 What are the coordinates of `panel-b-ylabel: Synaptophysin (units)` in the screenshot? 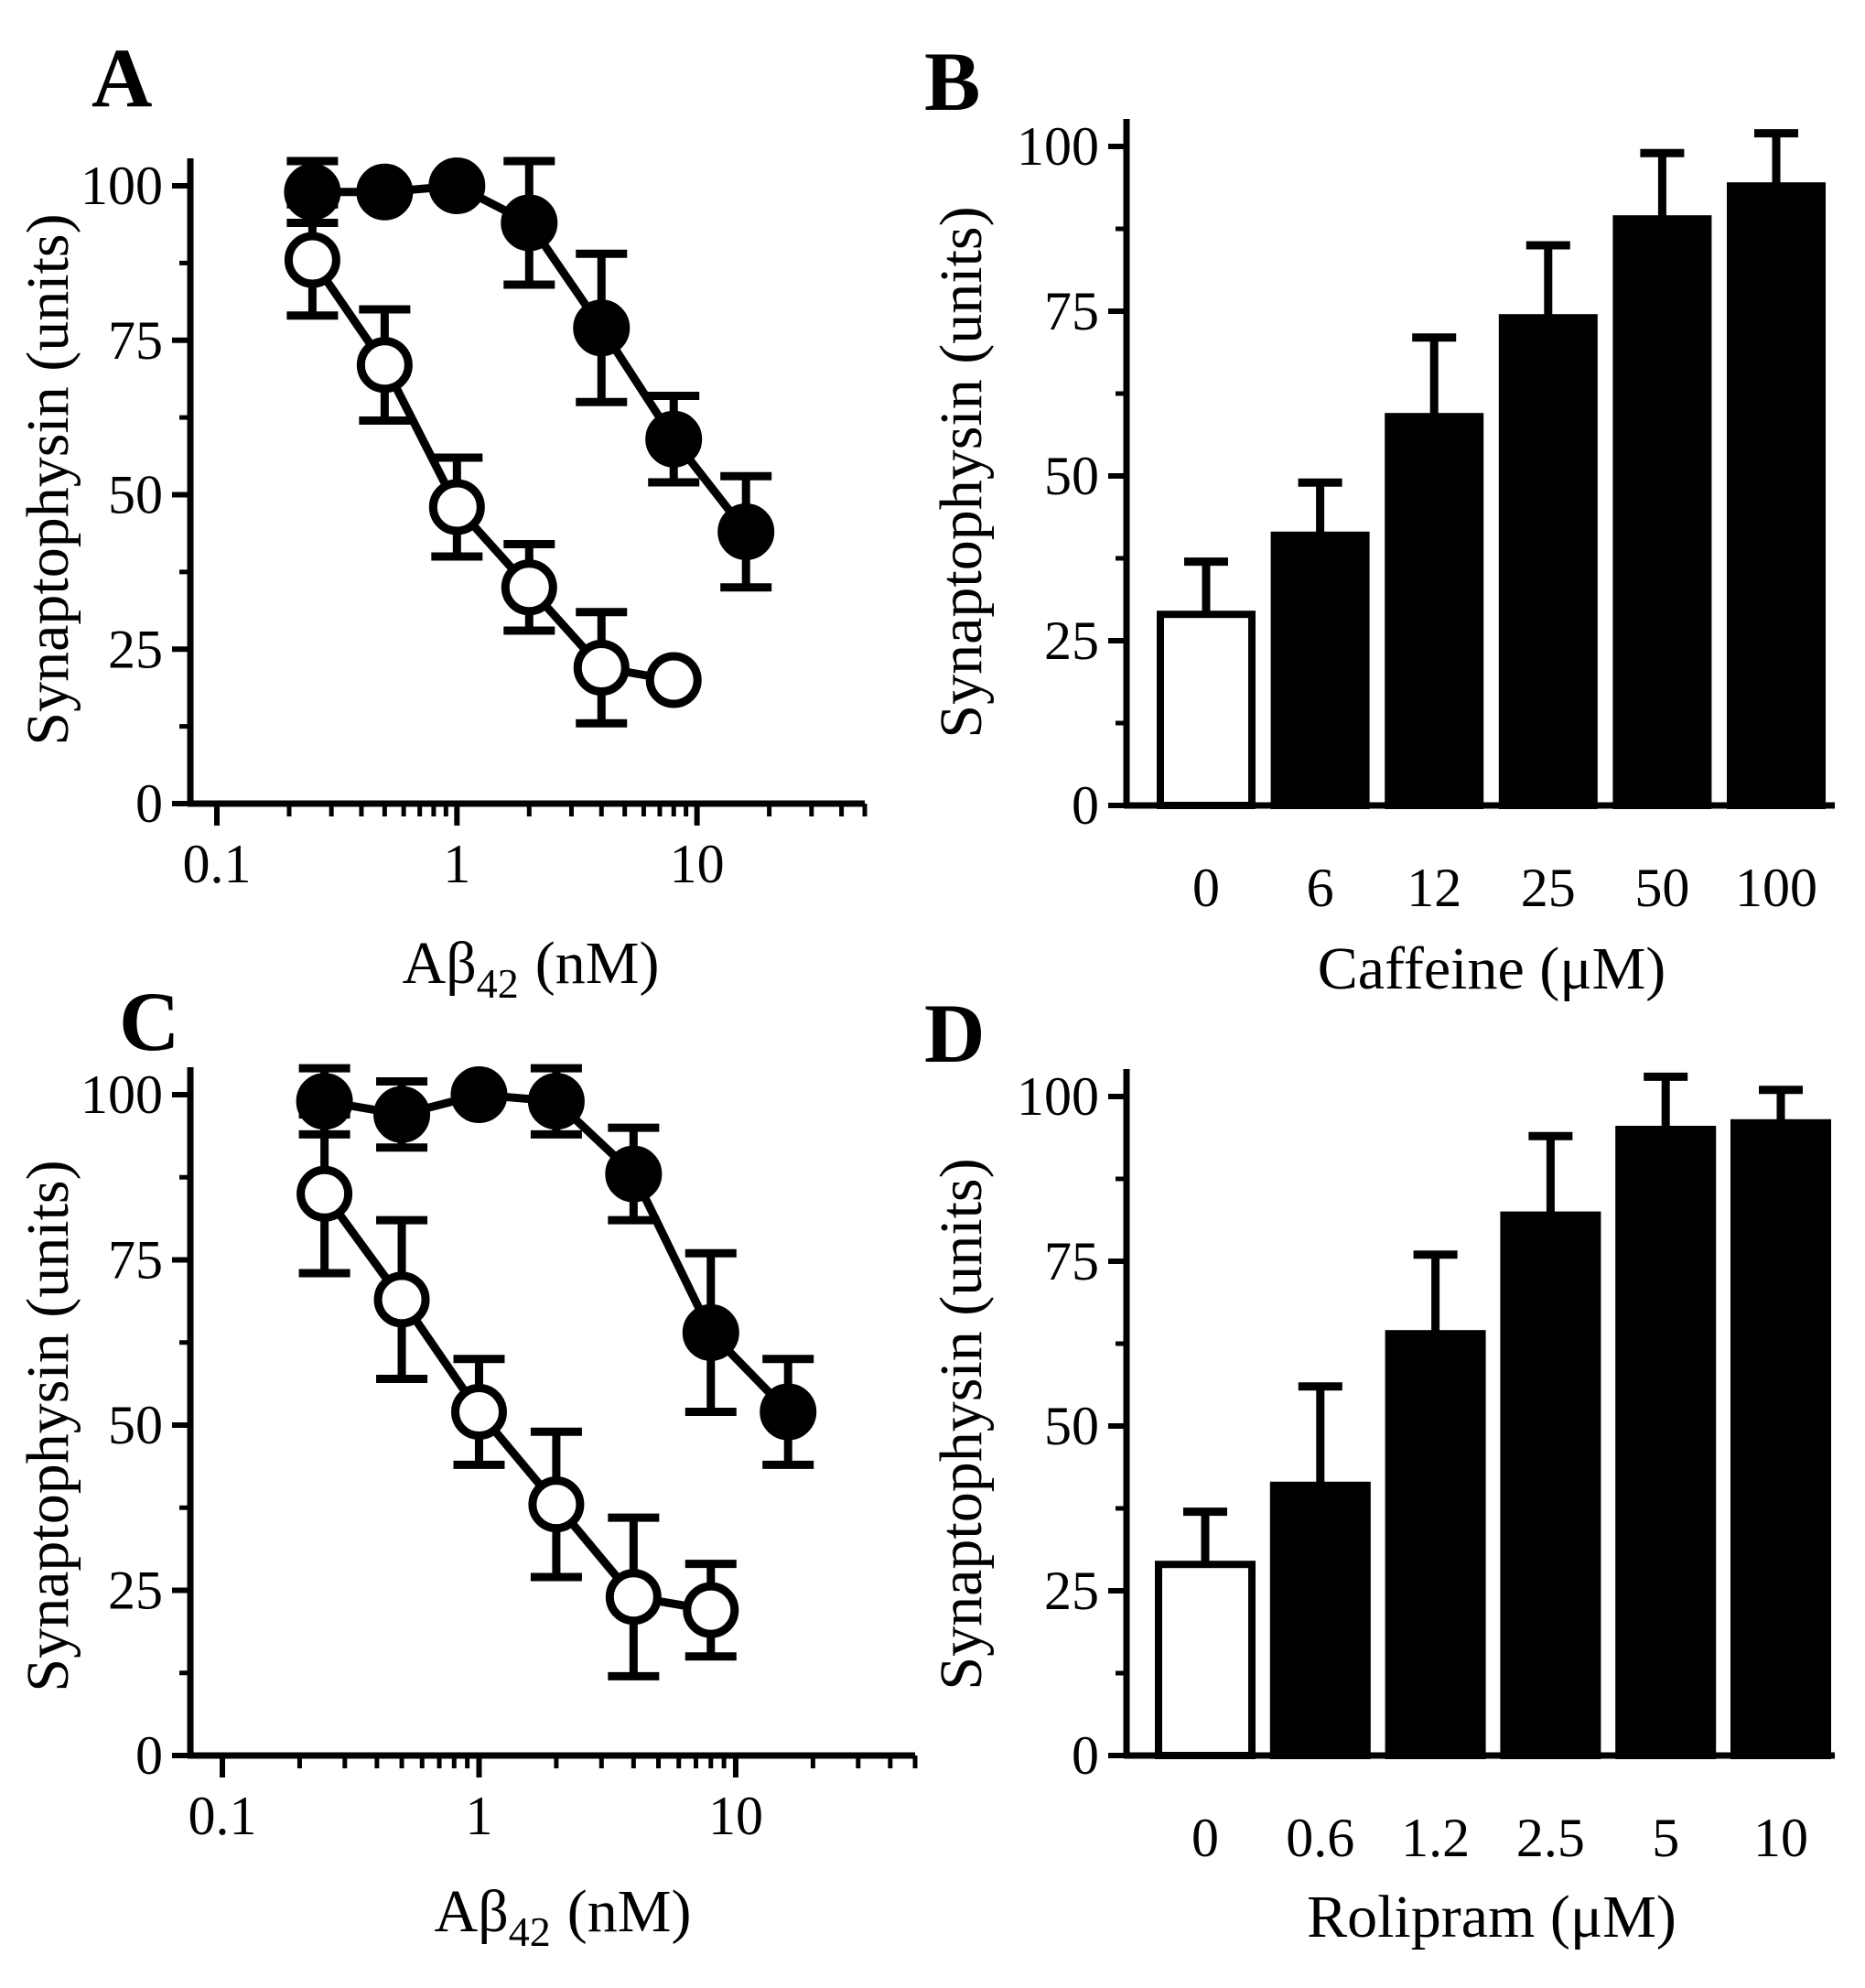 It's located at (962, 472).